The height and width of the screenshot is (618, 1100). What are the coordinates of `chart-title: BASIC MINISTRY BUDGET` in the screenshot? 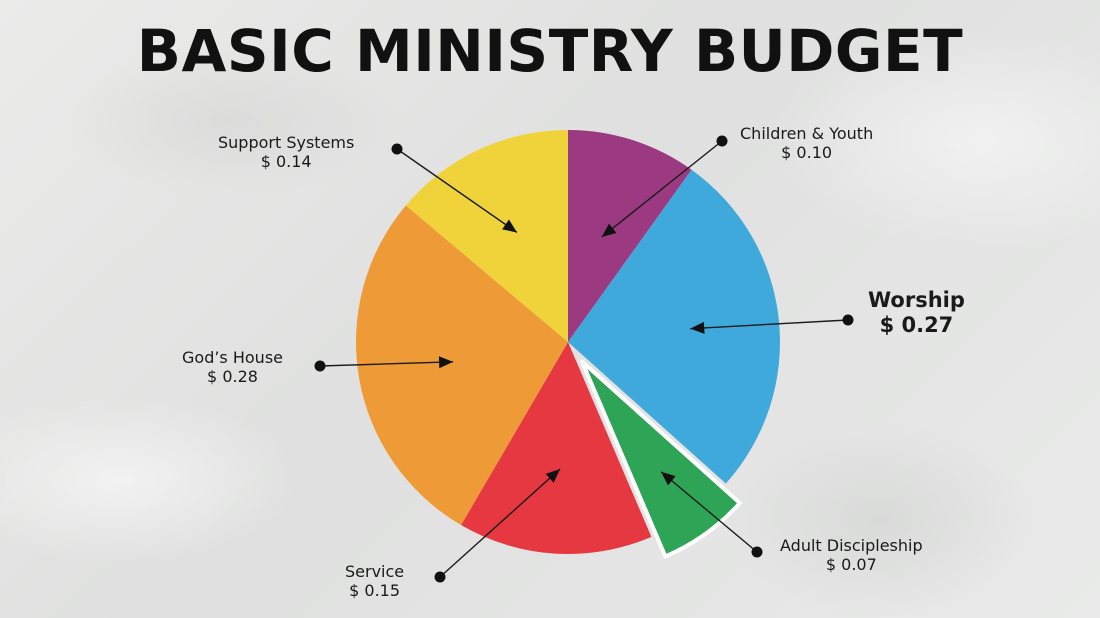 It's located at (550, 51).